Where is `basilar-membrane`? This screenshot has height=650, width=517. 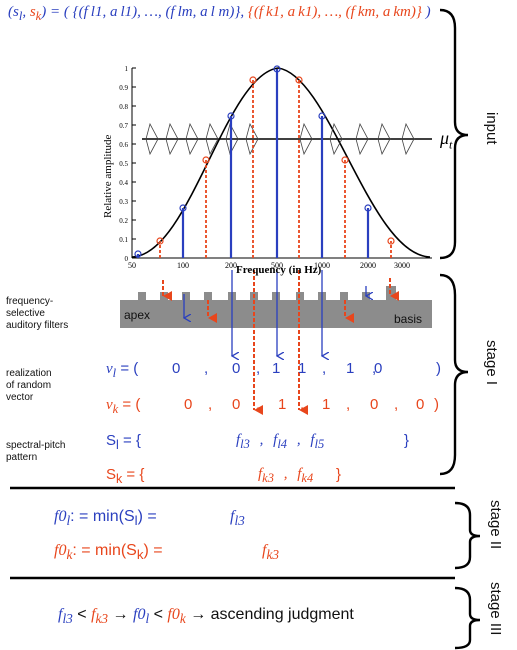 basilar-membrane is located at coordinates (276, 307).